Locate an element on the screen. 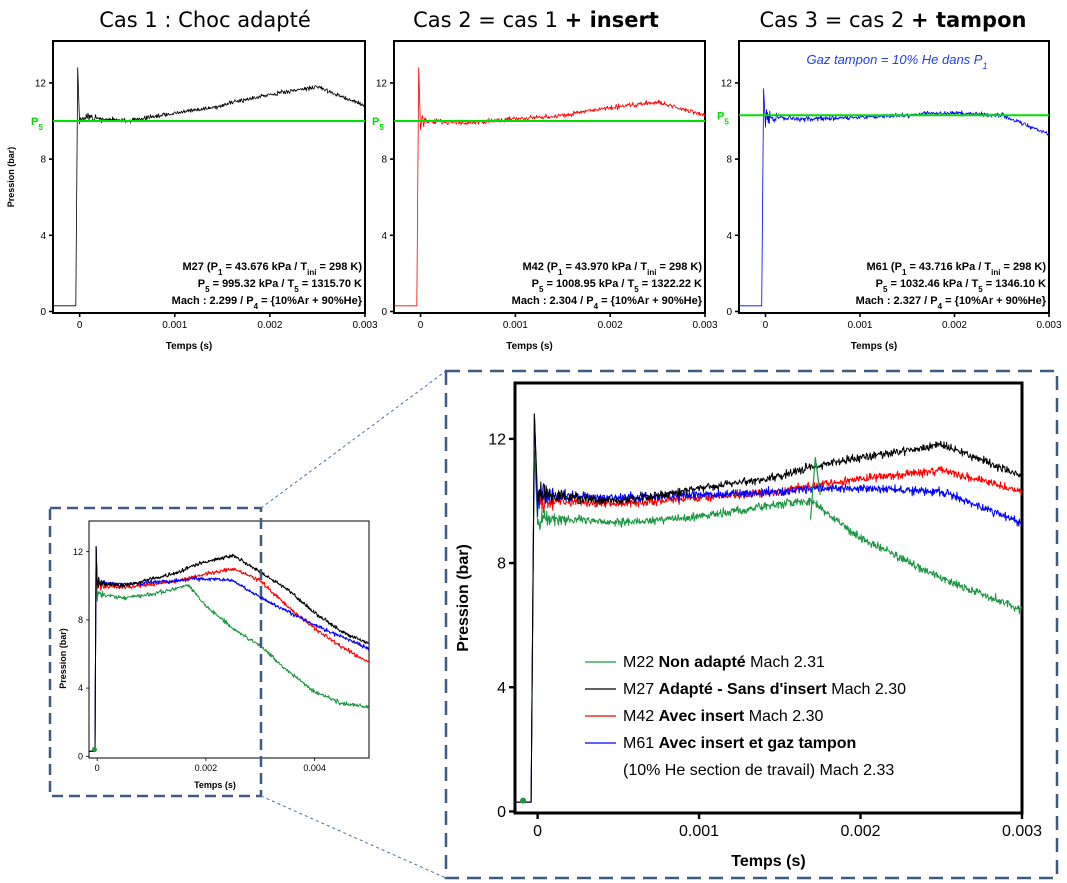  title-bold: + tampon is located at coordinates (968, 20).